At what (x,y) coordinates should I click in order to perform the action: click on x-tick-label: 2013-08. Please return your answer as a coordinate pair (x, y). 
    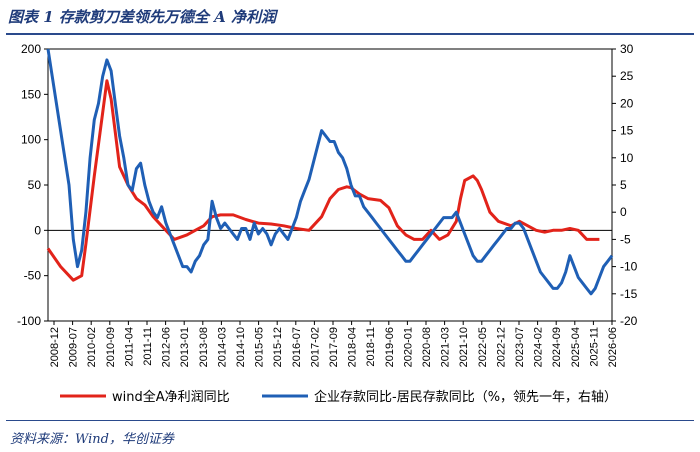
    Looking at the image, I should click on (204, 347).